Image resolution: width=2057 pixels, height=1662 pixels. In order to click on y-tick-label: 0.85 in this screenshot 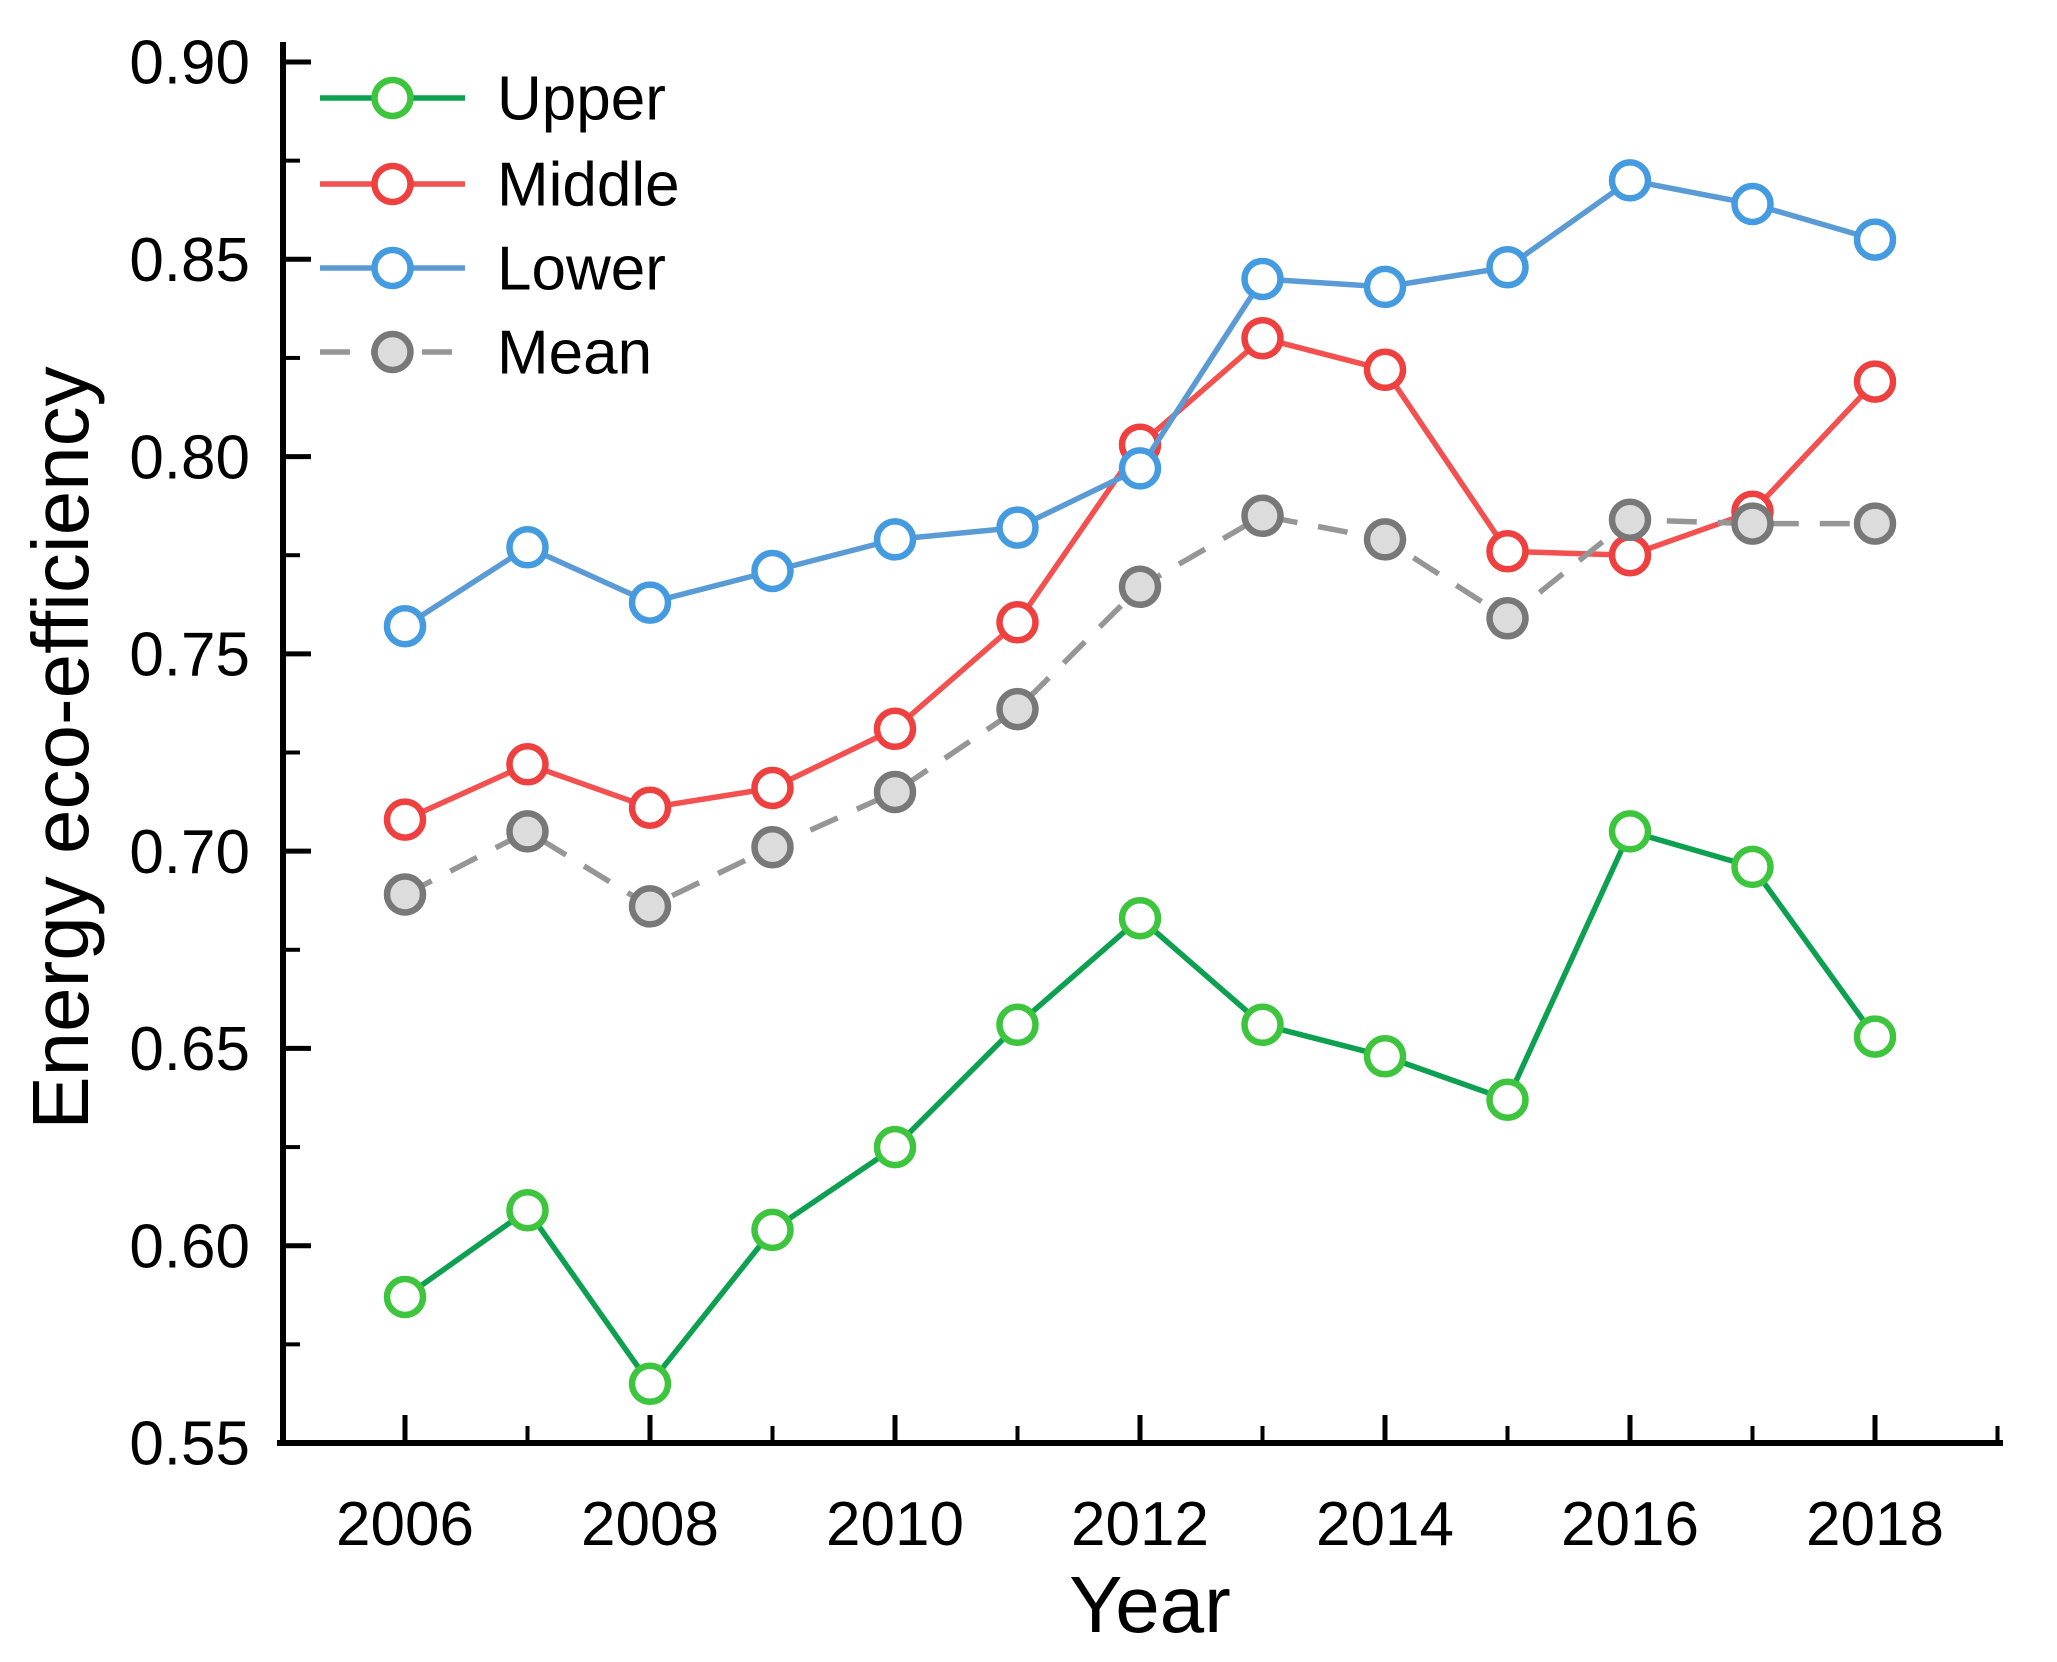, I will do `click(189, 260)`.